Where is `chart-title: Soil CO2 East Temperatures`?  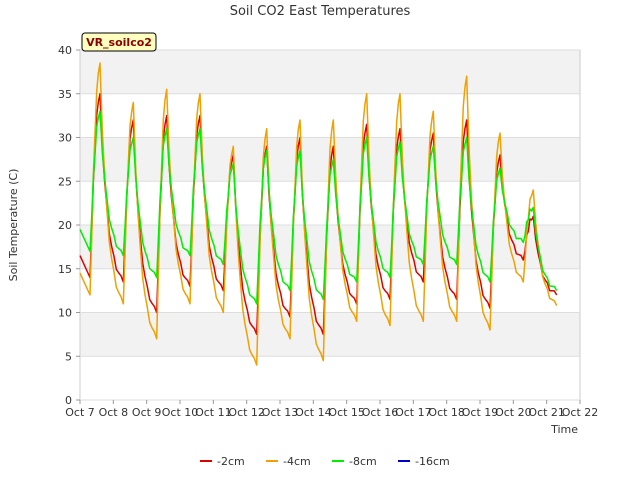
chart-title: Soil CO2 East Temperatures is located at coordinates (320, 11).